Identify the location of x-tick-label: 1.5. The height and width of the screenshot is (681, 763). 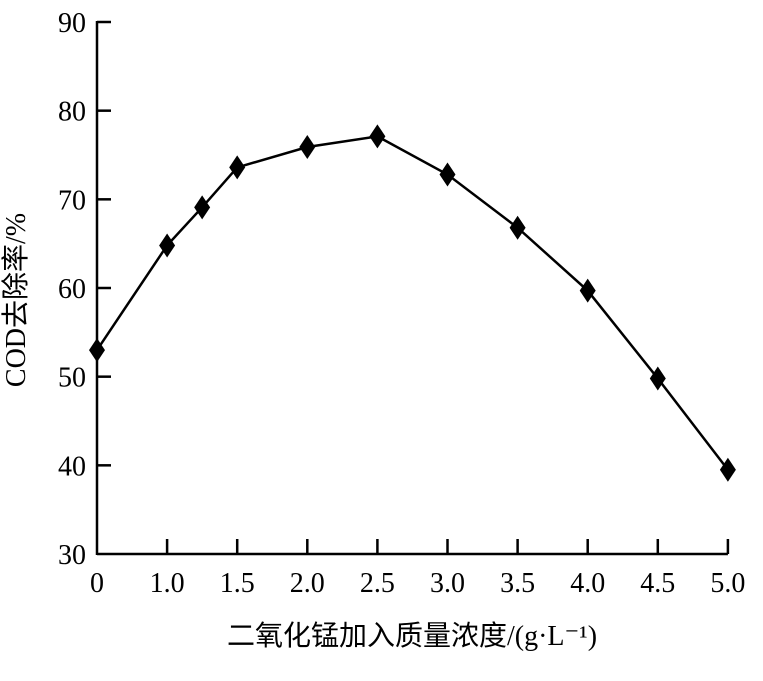
(237, 583).